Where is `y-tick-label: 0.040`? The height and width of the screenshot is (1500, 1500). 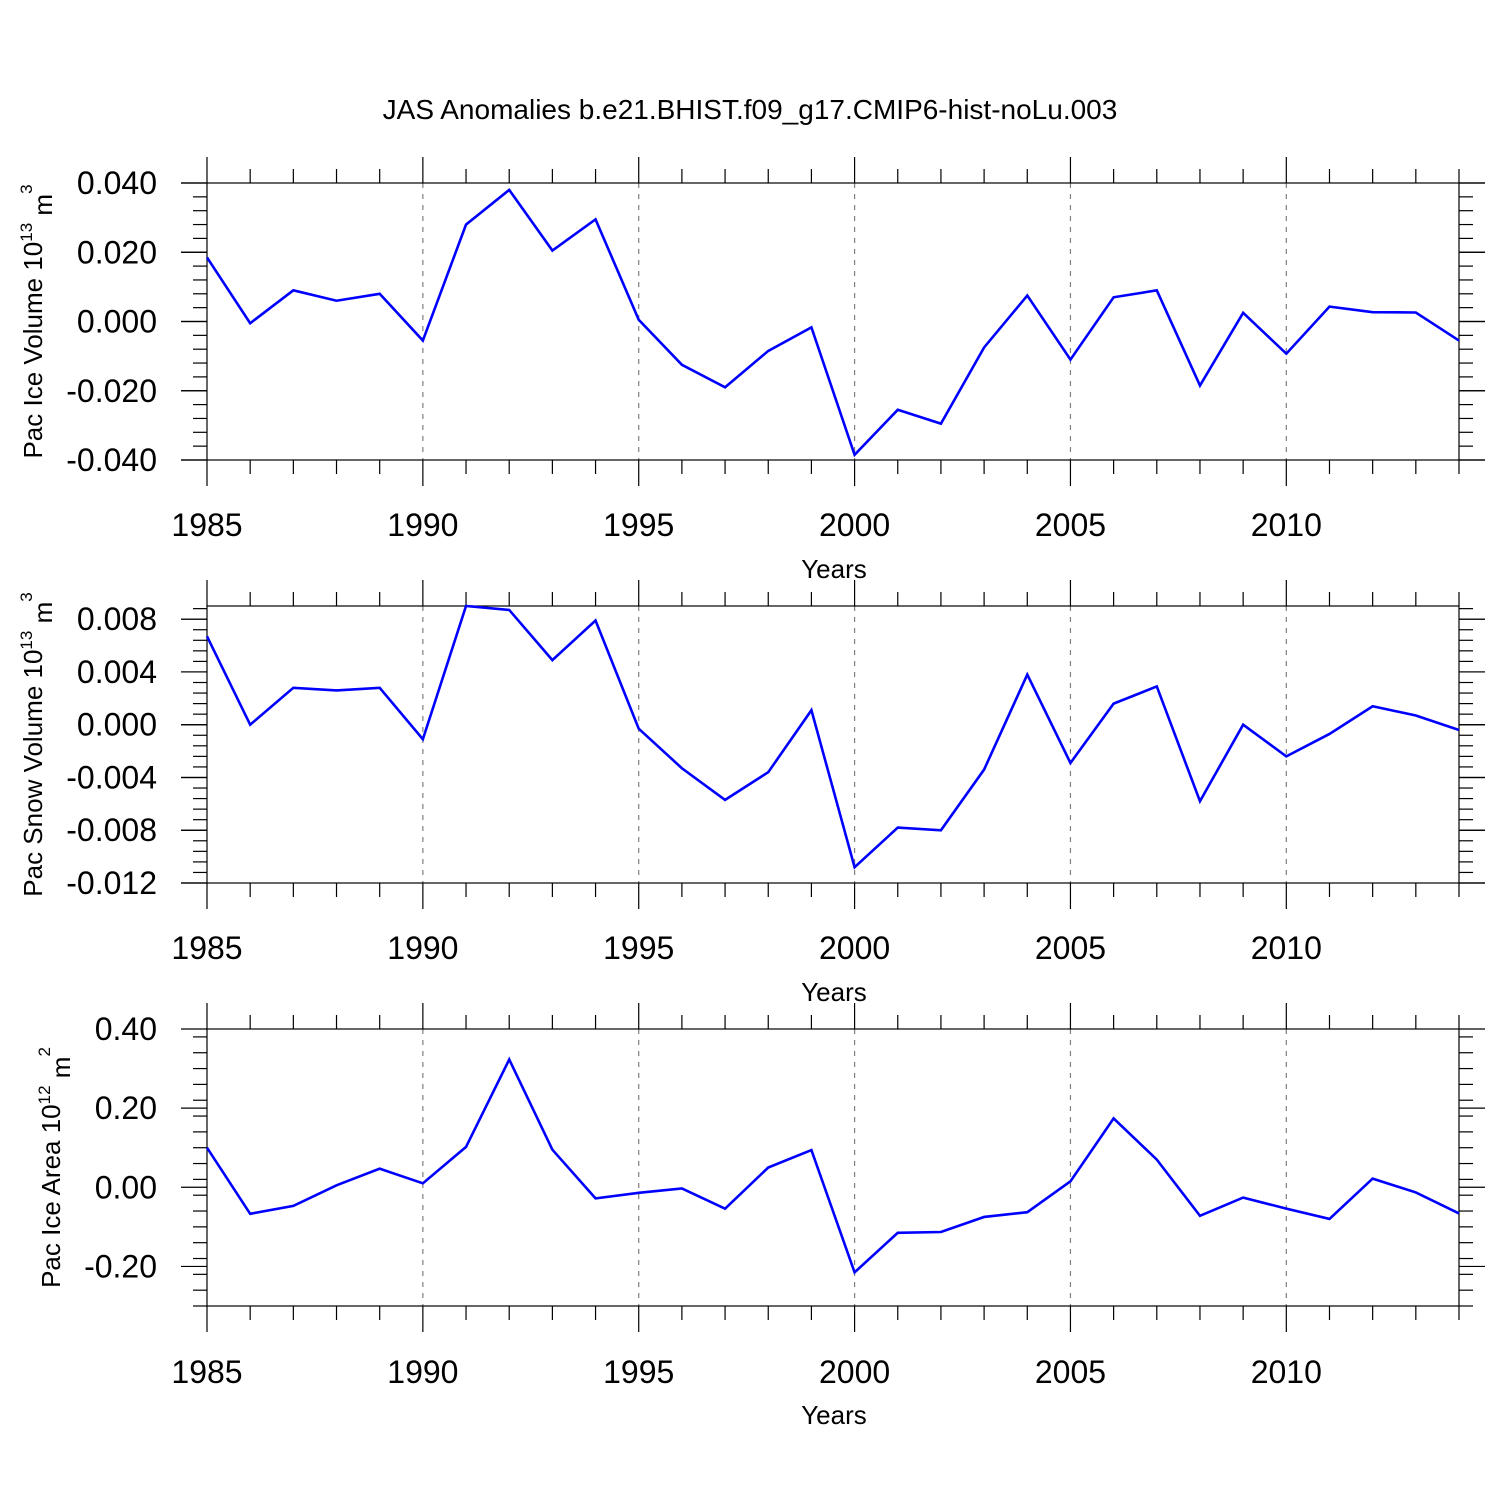
y-tick-label: 0.040 is located at coordinates (117, 183).